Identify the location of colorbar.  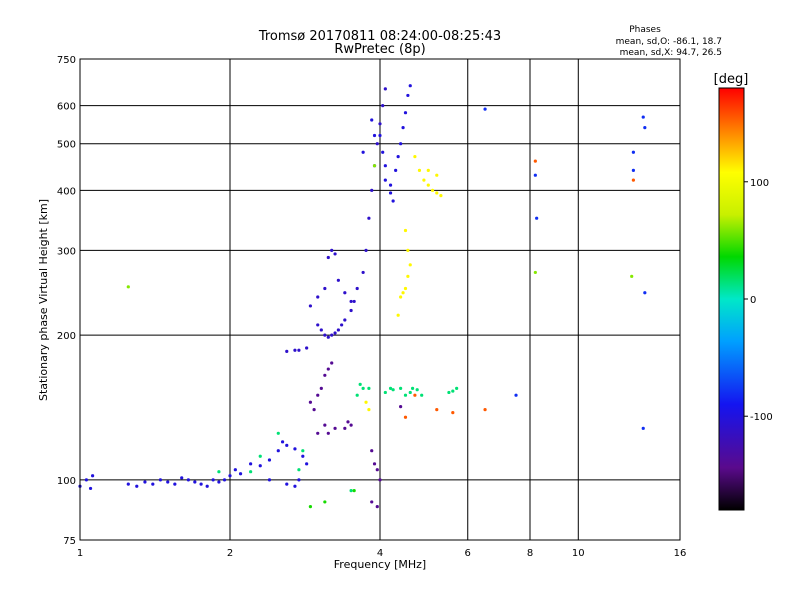
(731, 299).